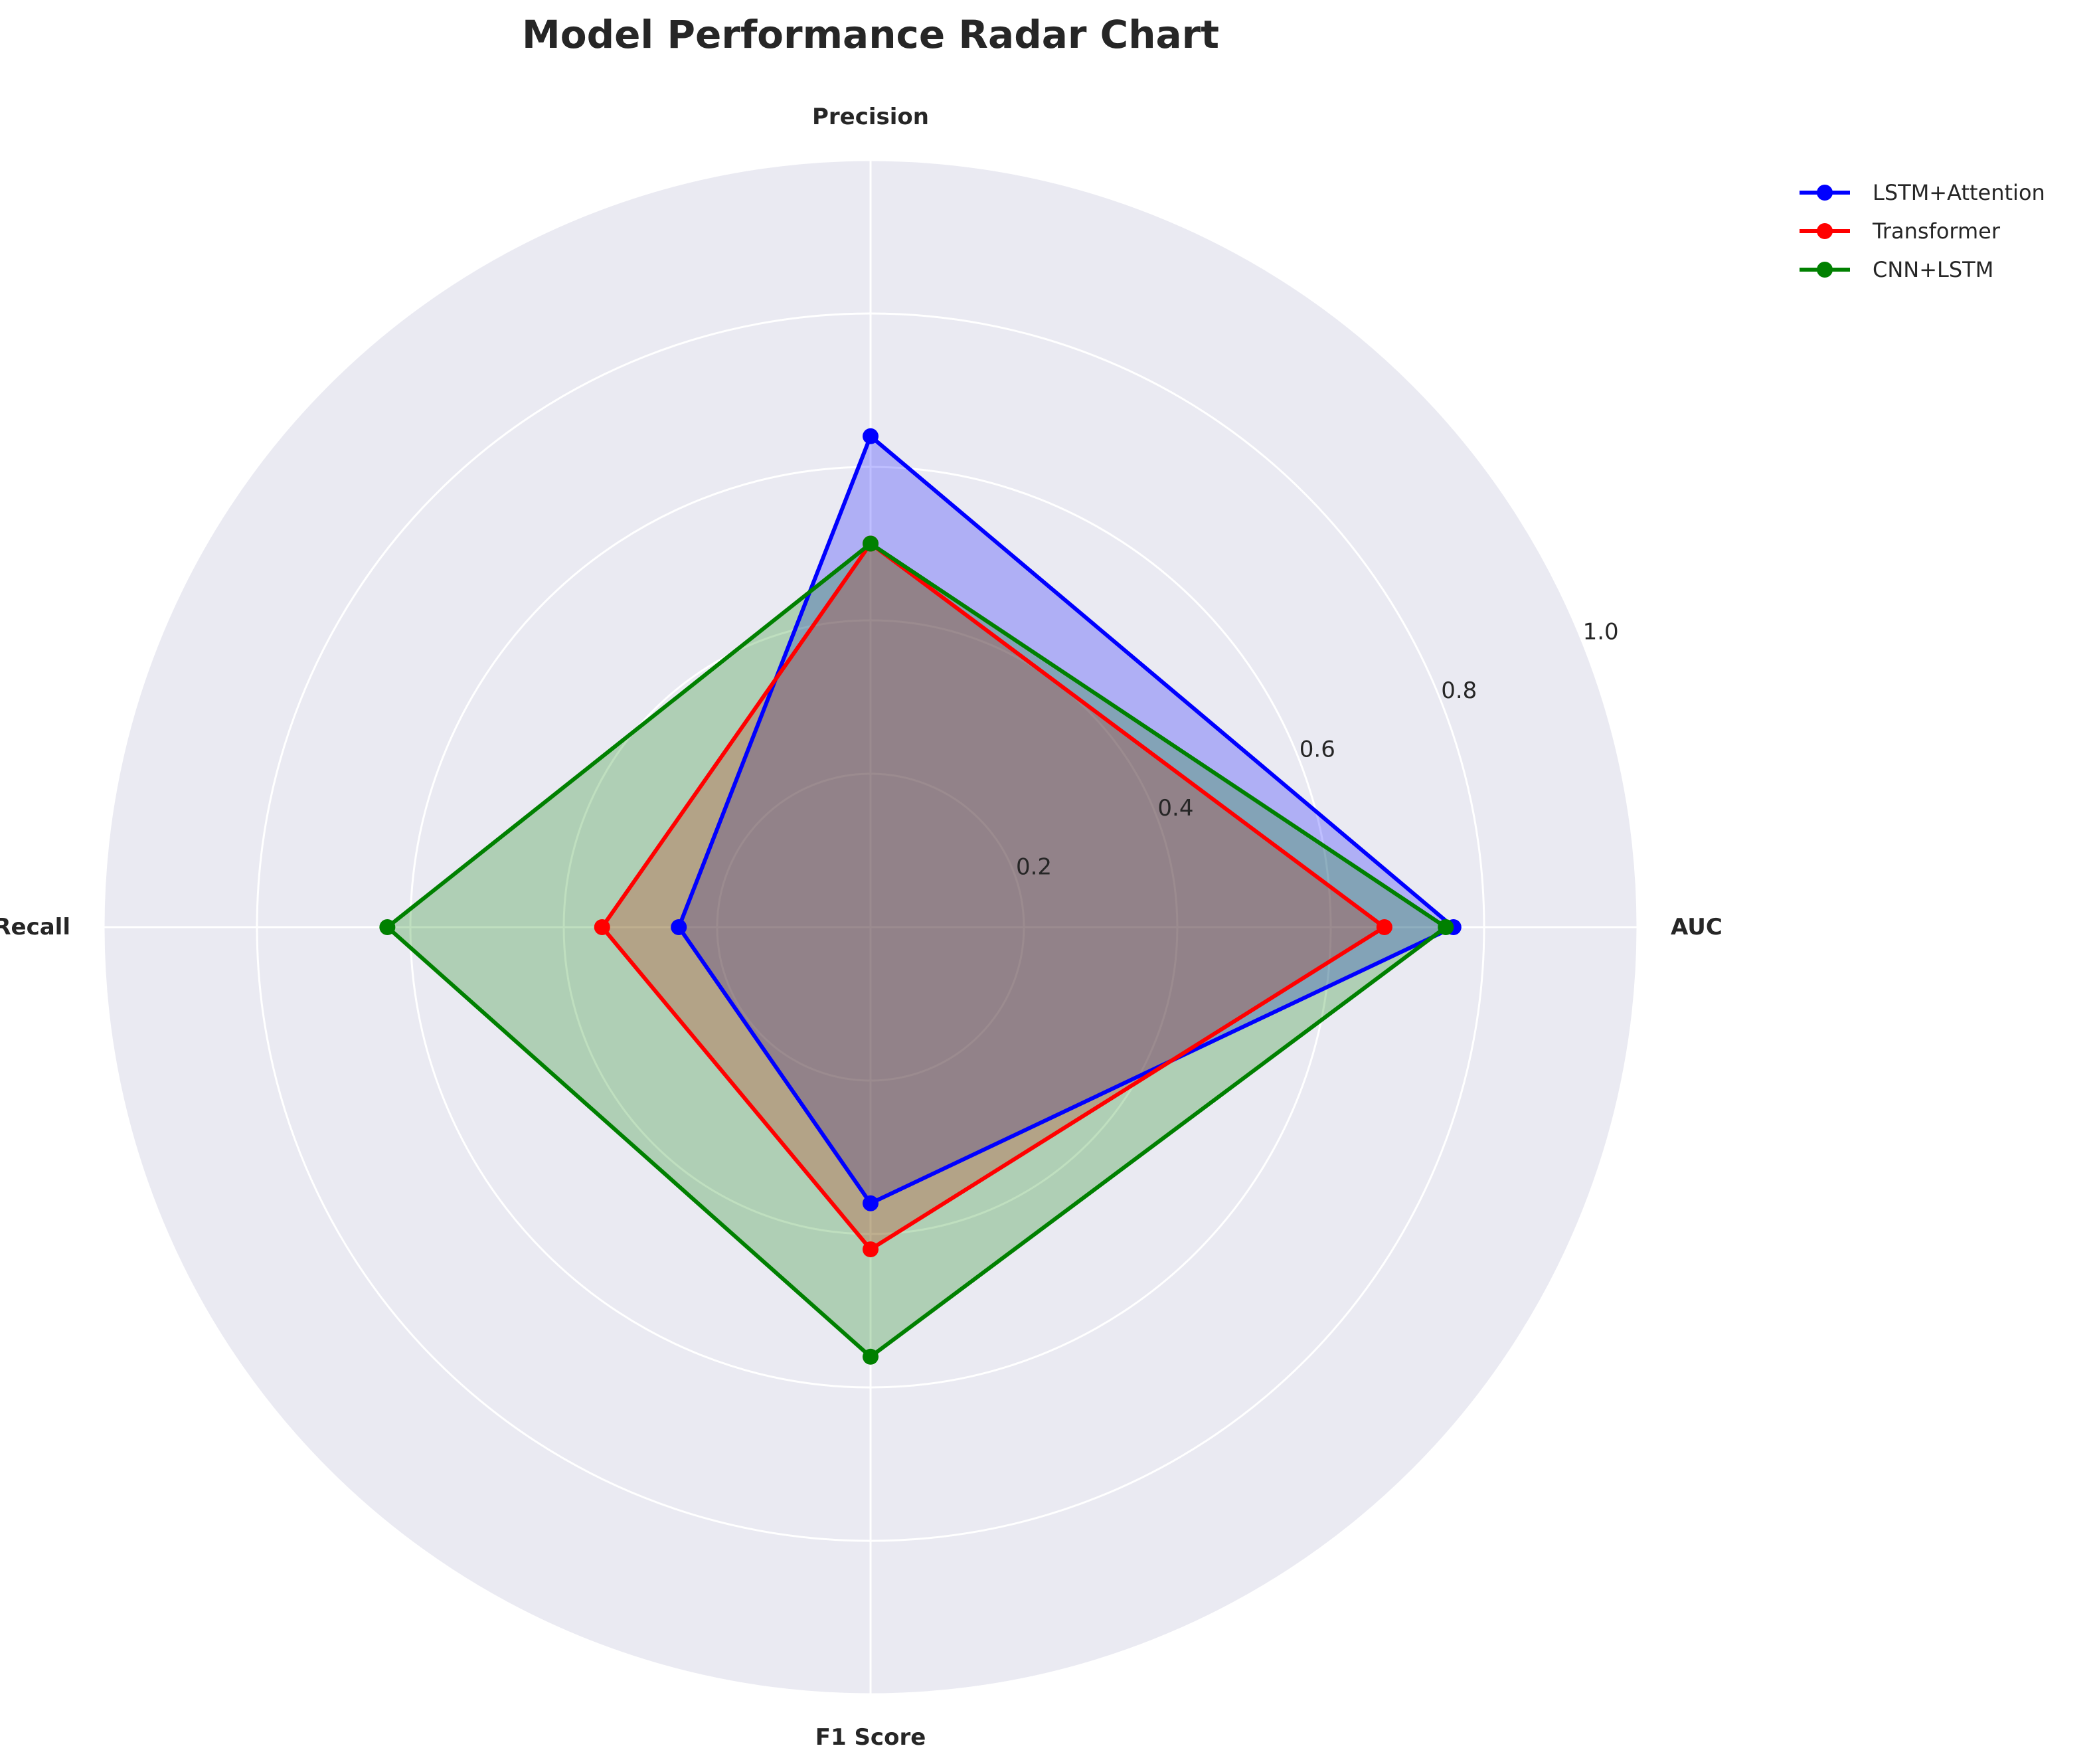  Describe the element at coordinates (1697, 927) in the screenshot. I see `axis-label-auc: AUC` at that location.